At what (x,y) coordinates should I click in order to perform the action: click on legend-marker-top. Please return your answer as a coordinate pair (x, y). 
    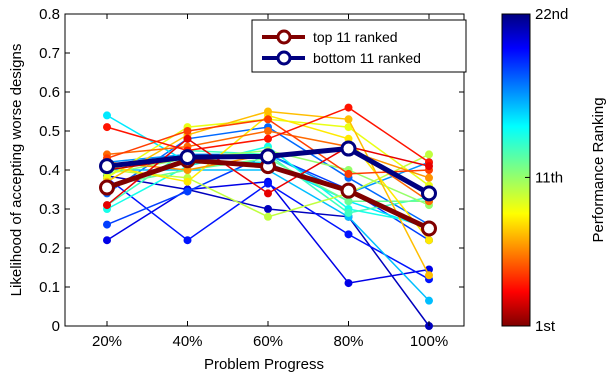
    Looking at the image, I should click on (284, 37).